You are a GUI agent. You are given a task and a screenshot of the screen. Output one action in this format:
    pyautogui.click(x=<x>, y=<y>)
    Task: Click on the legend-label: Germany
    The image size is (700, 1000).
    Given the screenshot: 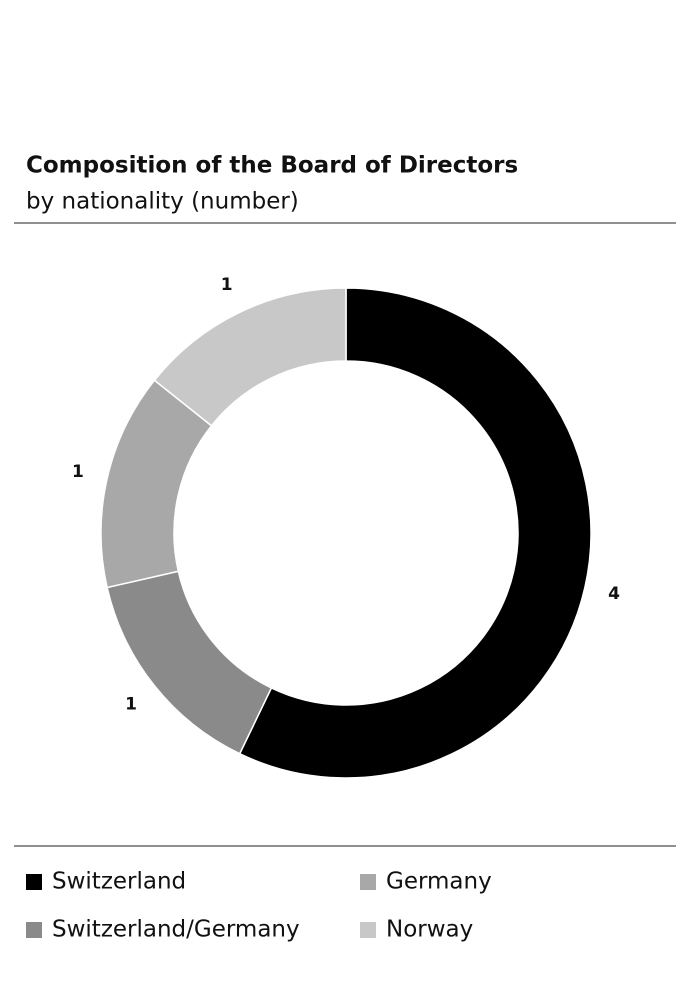 What is the action you would take?
    pyautogui.click(x=439, y=882)
    